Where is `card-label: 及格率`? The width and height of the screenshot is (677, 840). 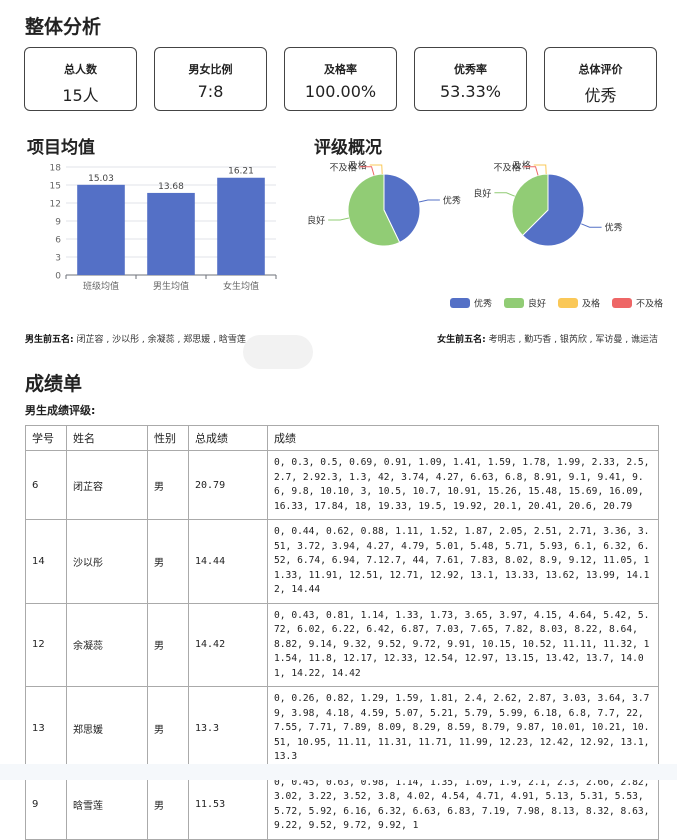
card-label: 及格率 is located at coordinates (340, 69).